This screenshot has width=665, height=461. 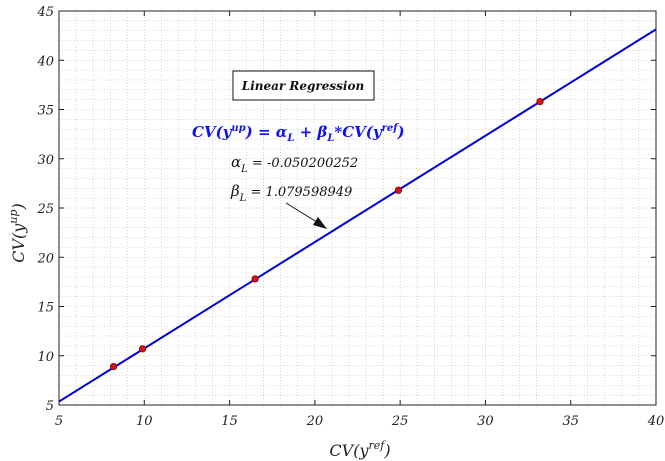 What do you see at coordinates (485, 421) in the screenshot?
I see `x-tick-label: 30` at bounding box center [485, 421].